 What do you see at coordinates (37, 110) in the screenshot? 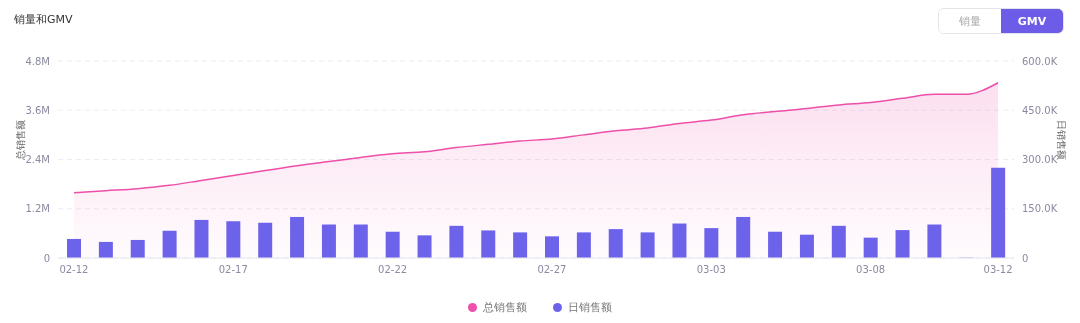
I see `y-tick-label: 3.6M` at bounding box center [37, 110].